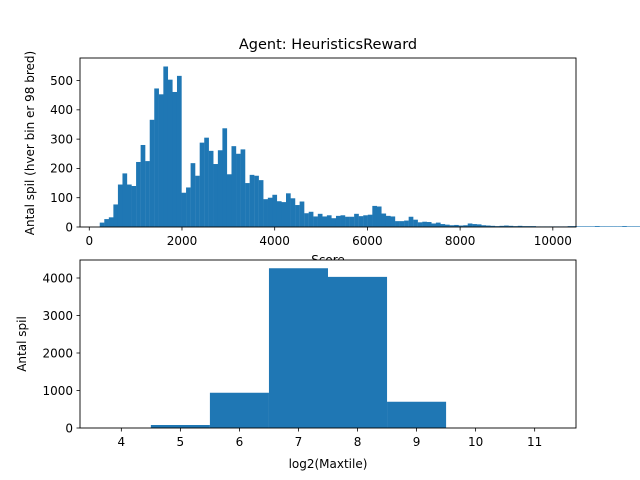 This screenshot has height=480, width=640. Describe the element at coordinates (328, 464) in the screenshot. I see `maxtile-x-axis-label: log2(Maxtile)` at that location.